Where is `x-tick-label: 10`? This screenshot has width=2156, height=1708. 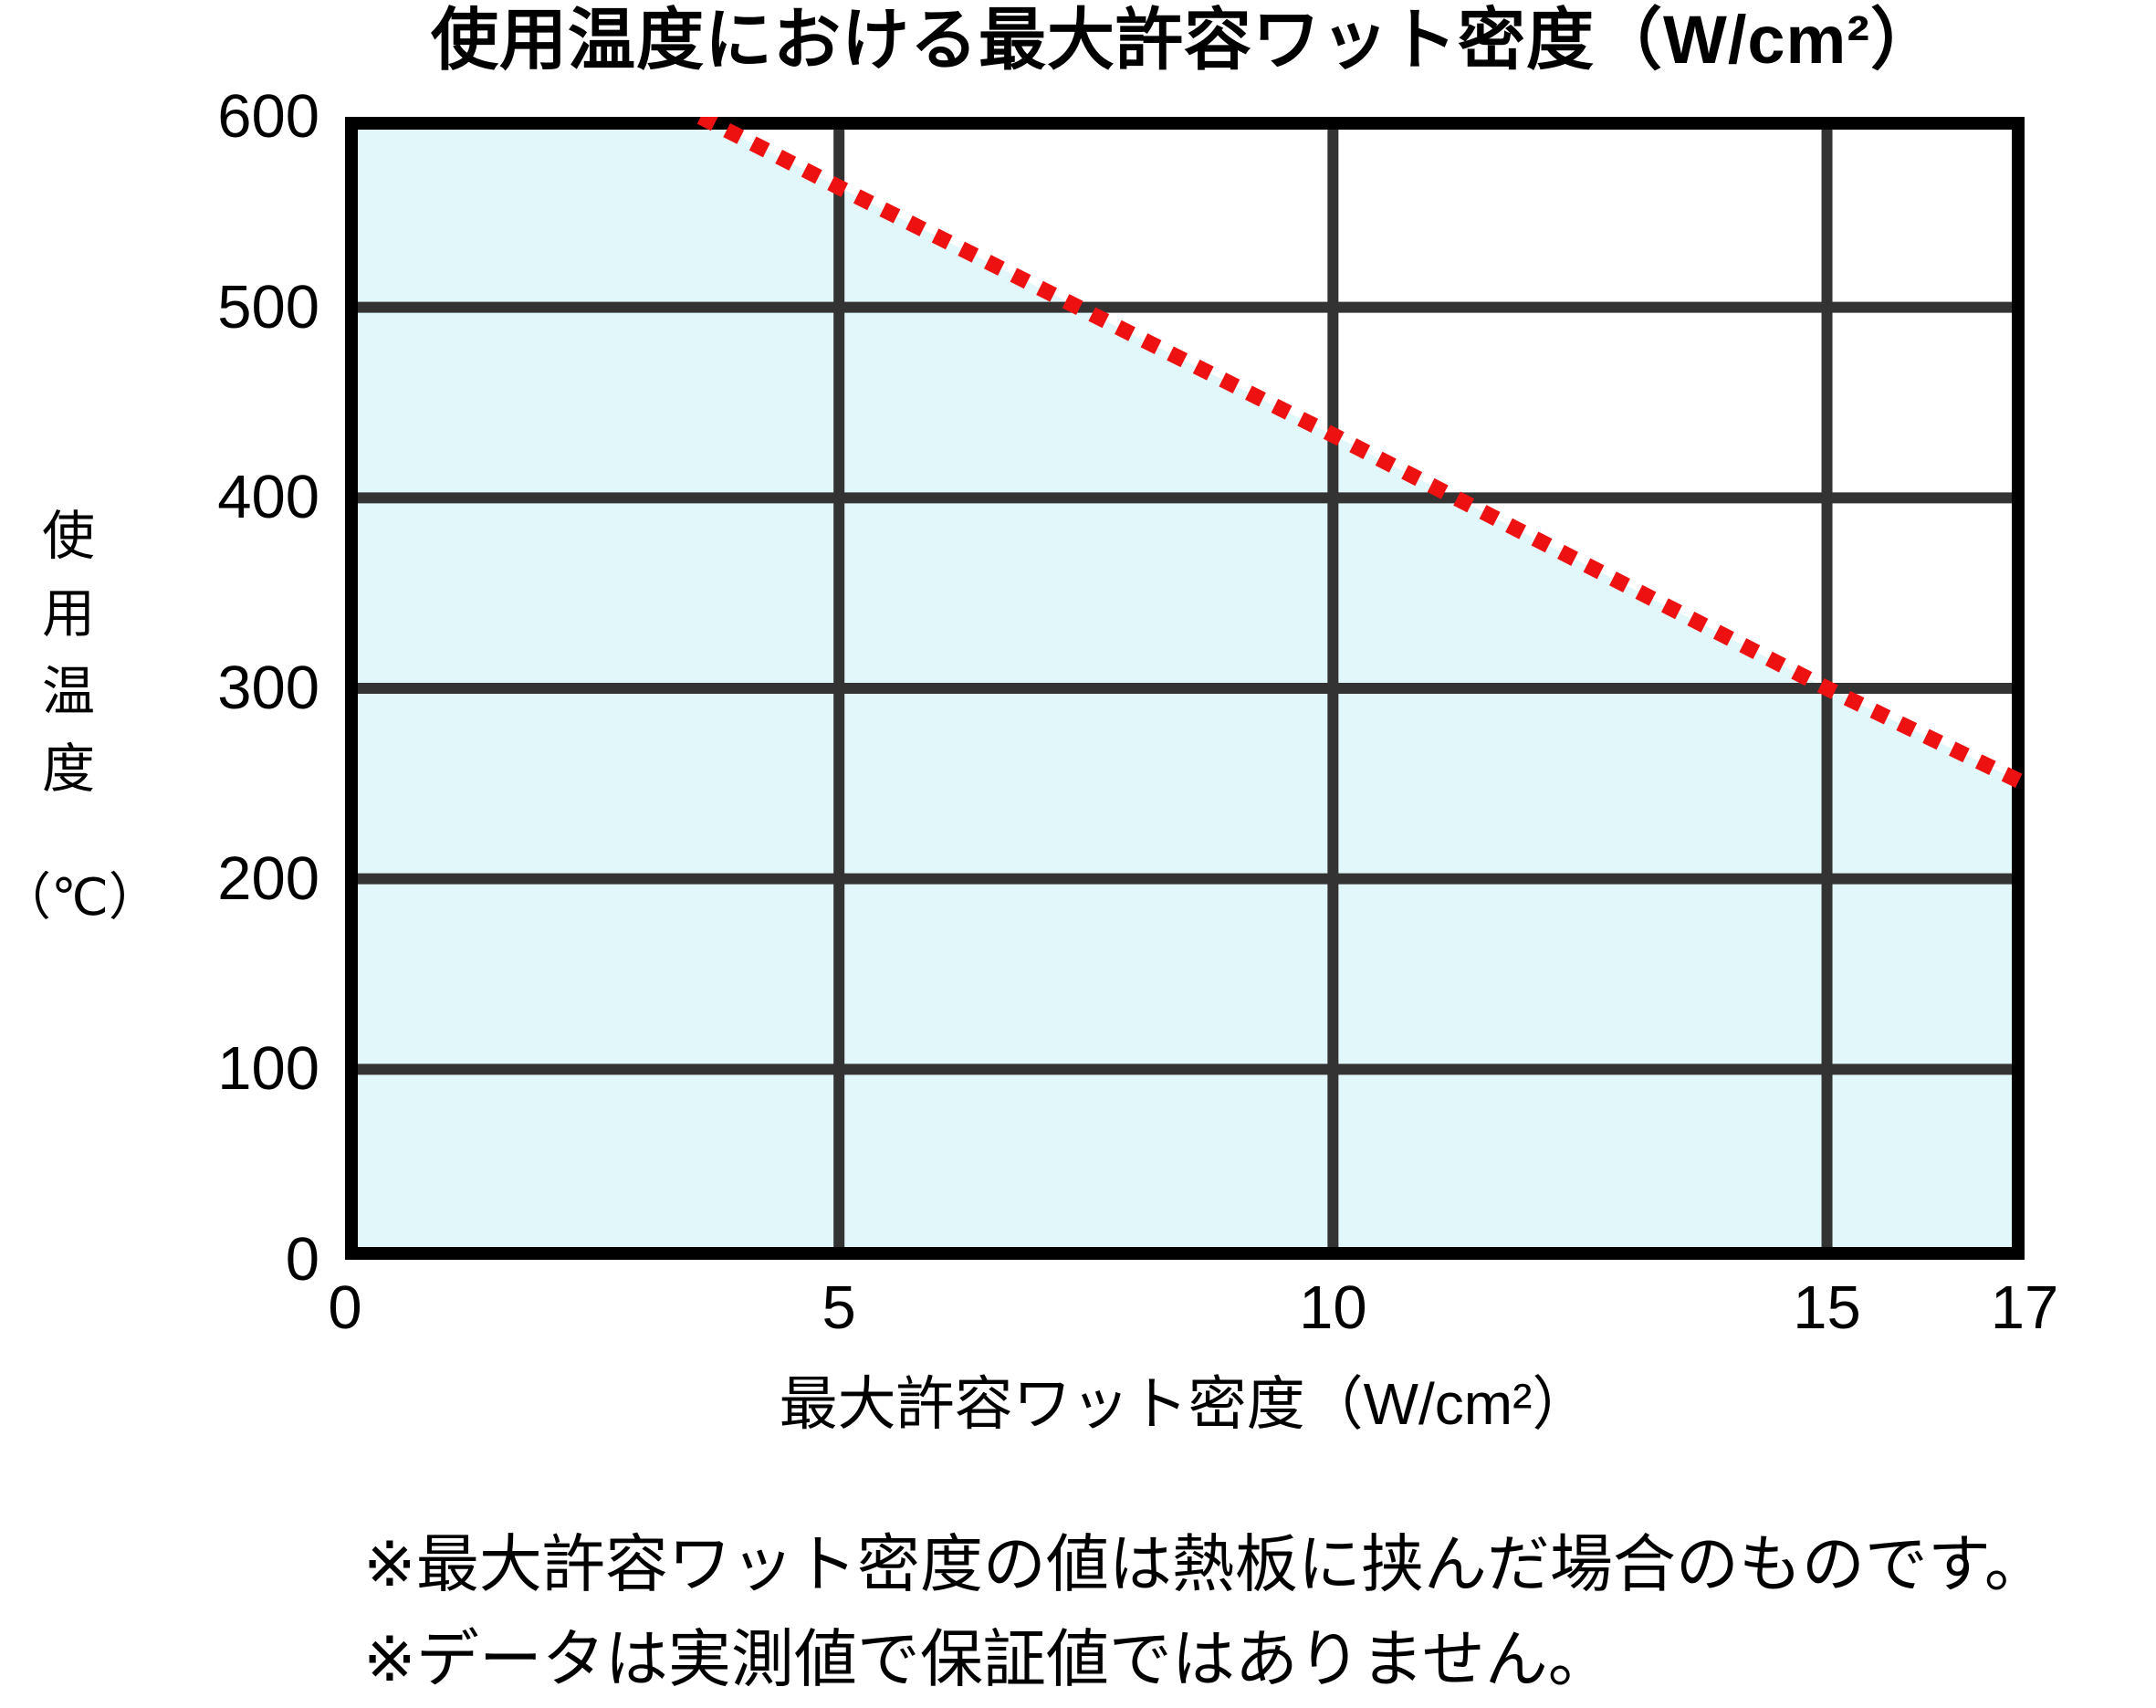 x-tick-label: 10 is located at coordinates (1333, 1307).